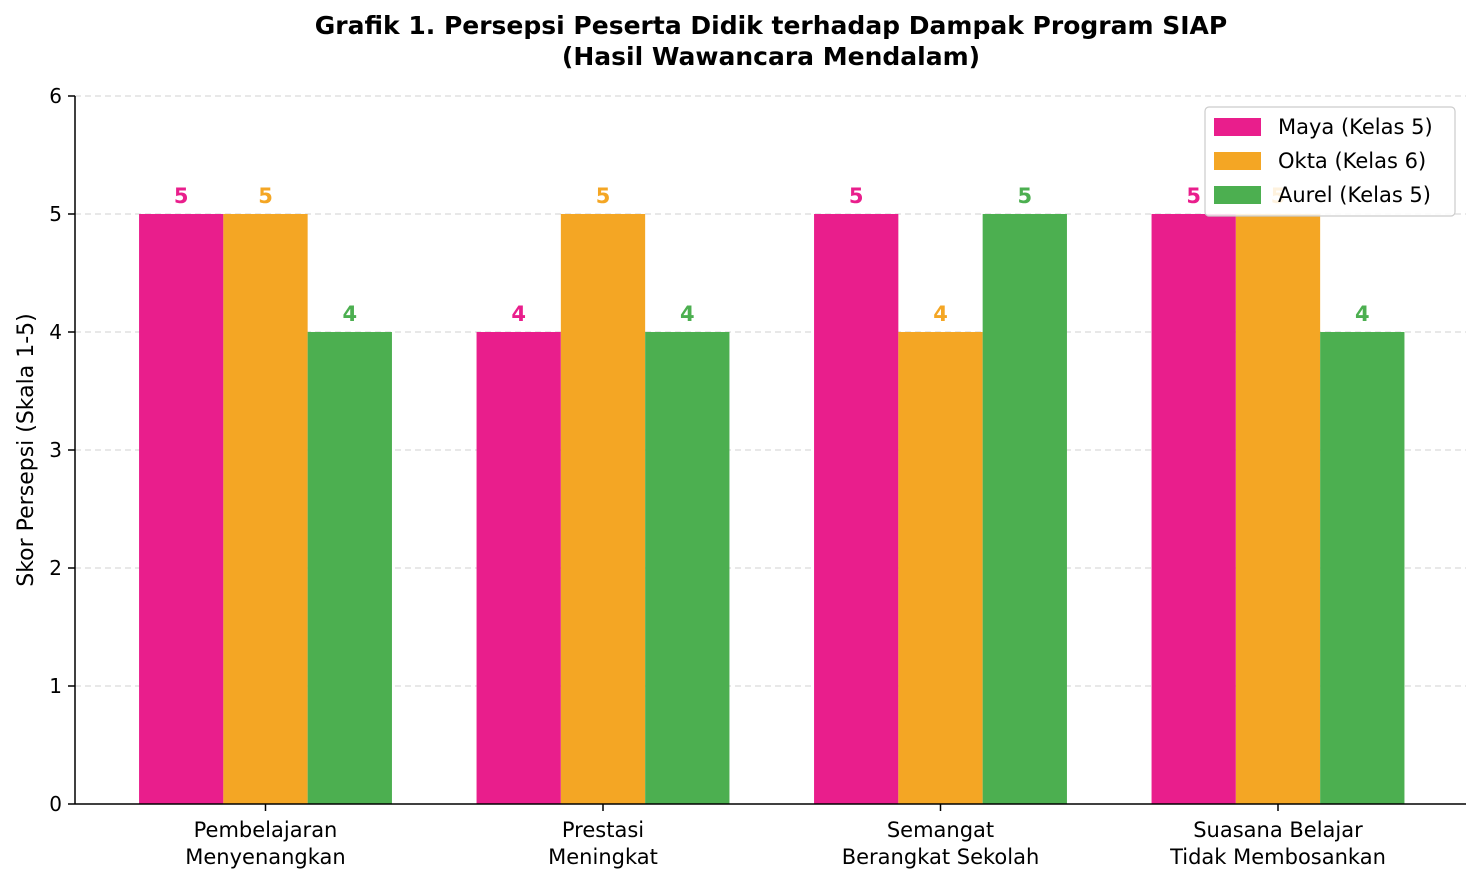 Image resolution: width=1482 pixels, height=887 pixels. Describe the element at coordinates (26, 450) in the screenshot. I see `y-axis-label: Skor Persepsi (Skala 1-5)` at that location.